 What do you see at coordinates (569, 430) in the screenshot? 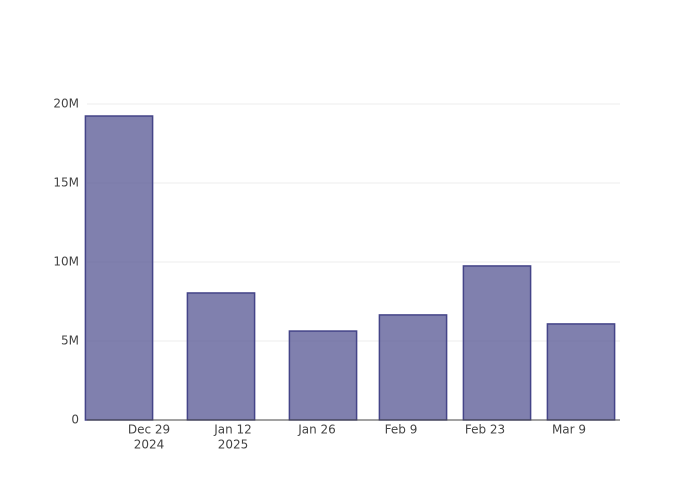
I see `x-tick-label: Mar 9` at bounding box center [569, 430].